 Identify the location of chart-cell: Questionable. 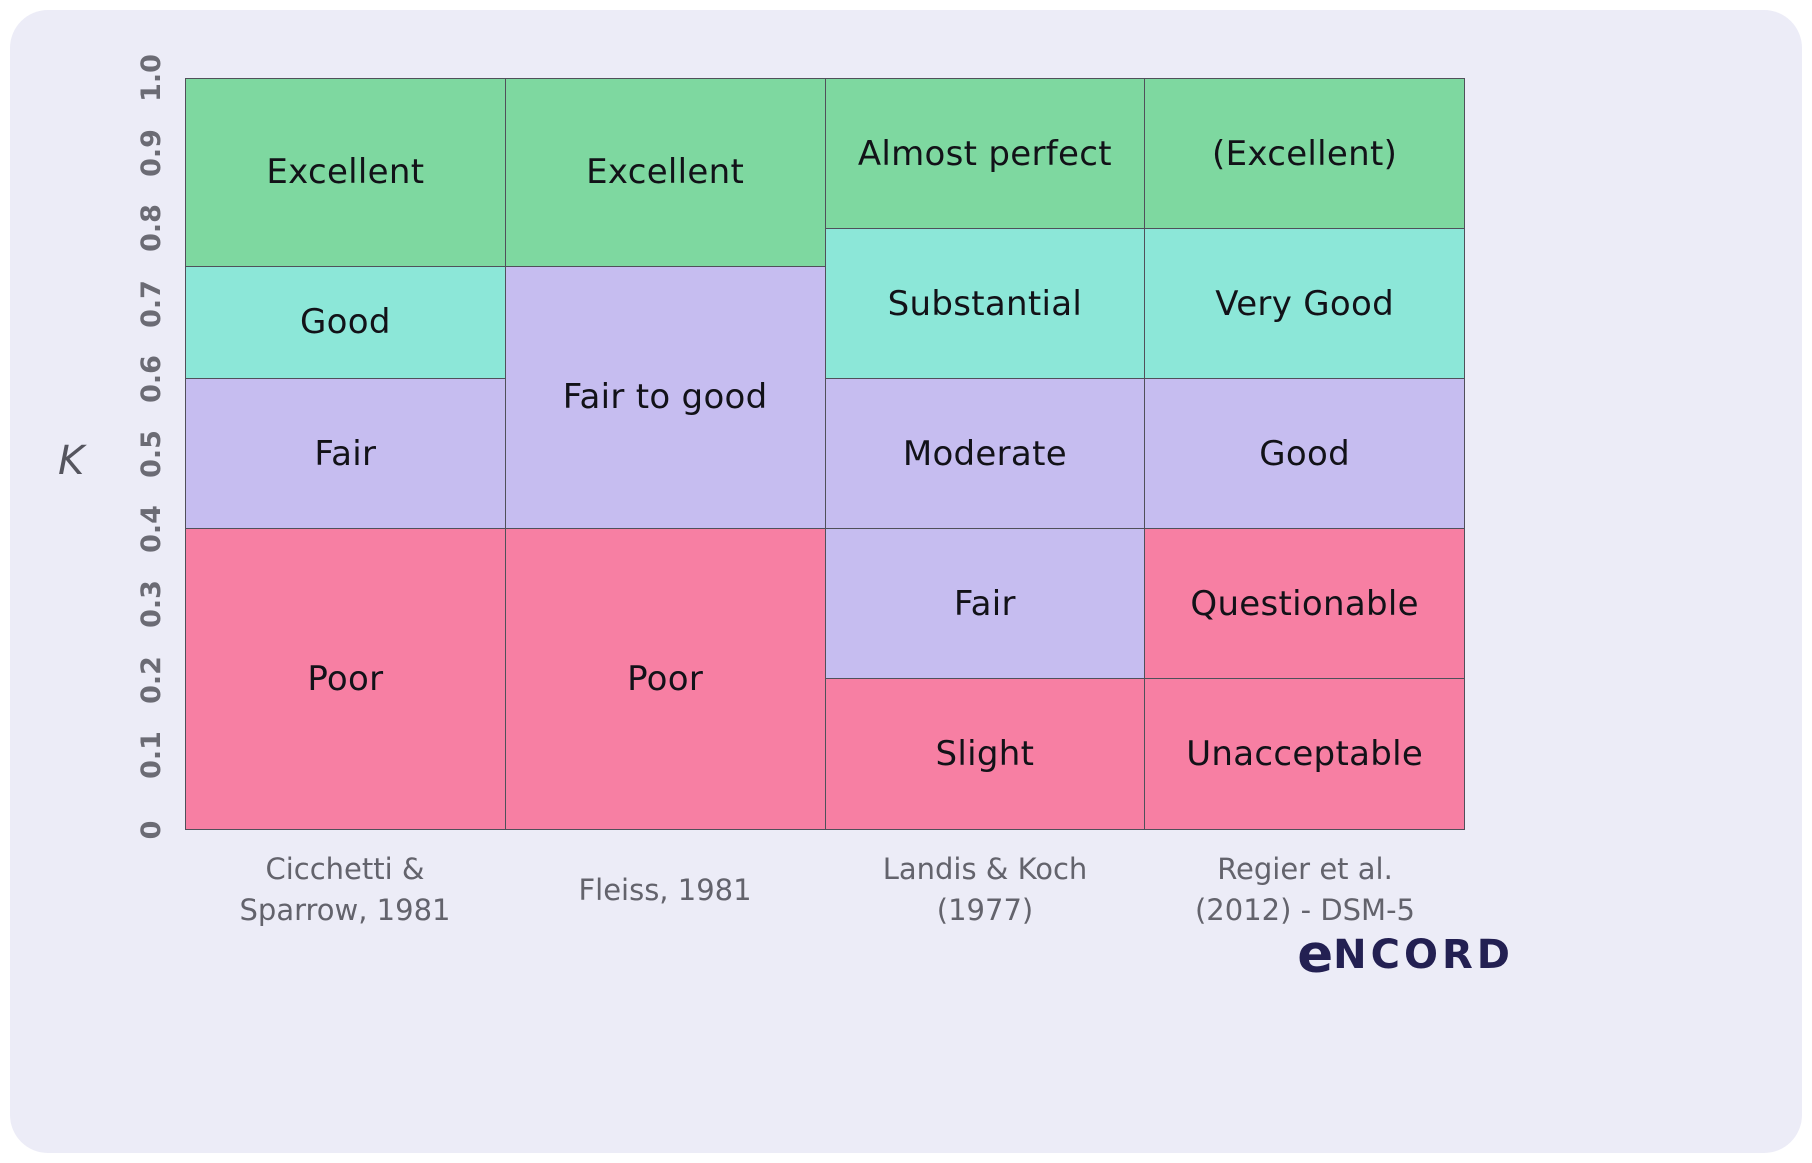
(1304, 604).